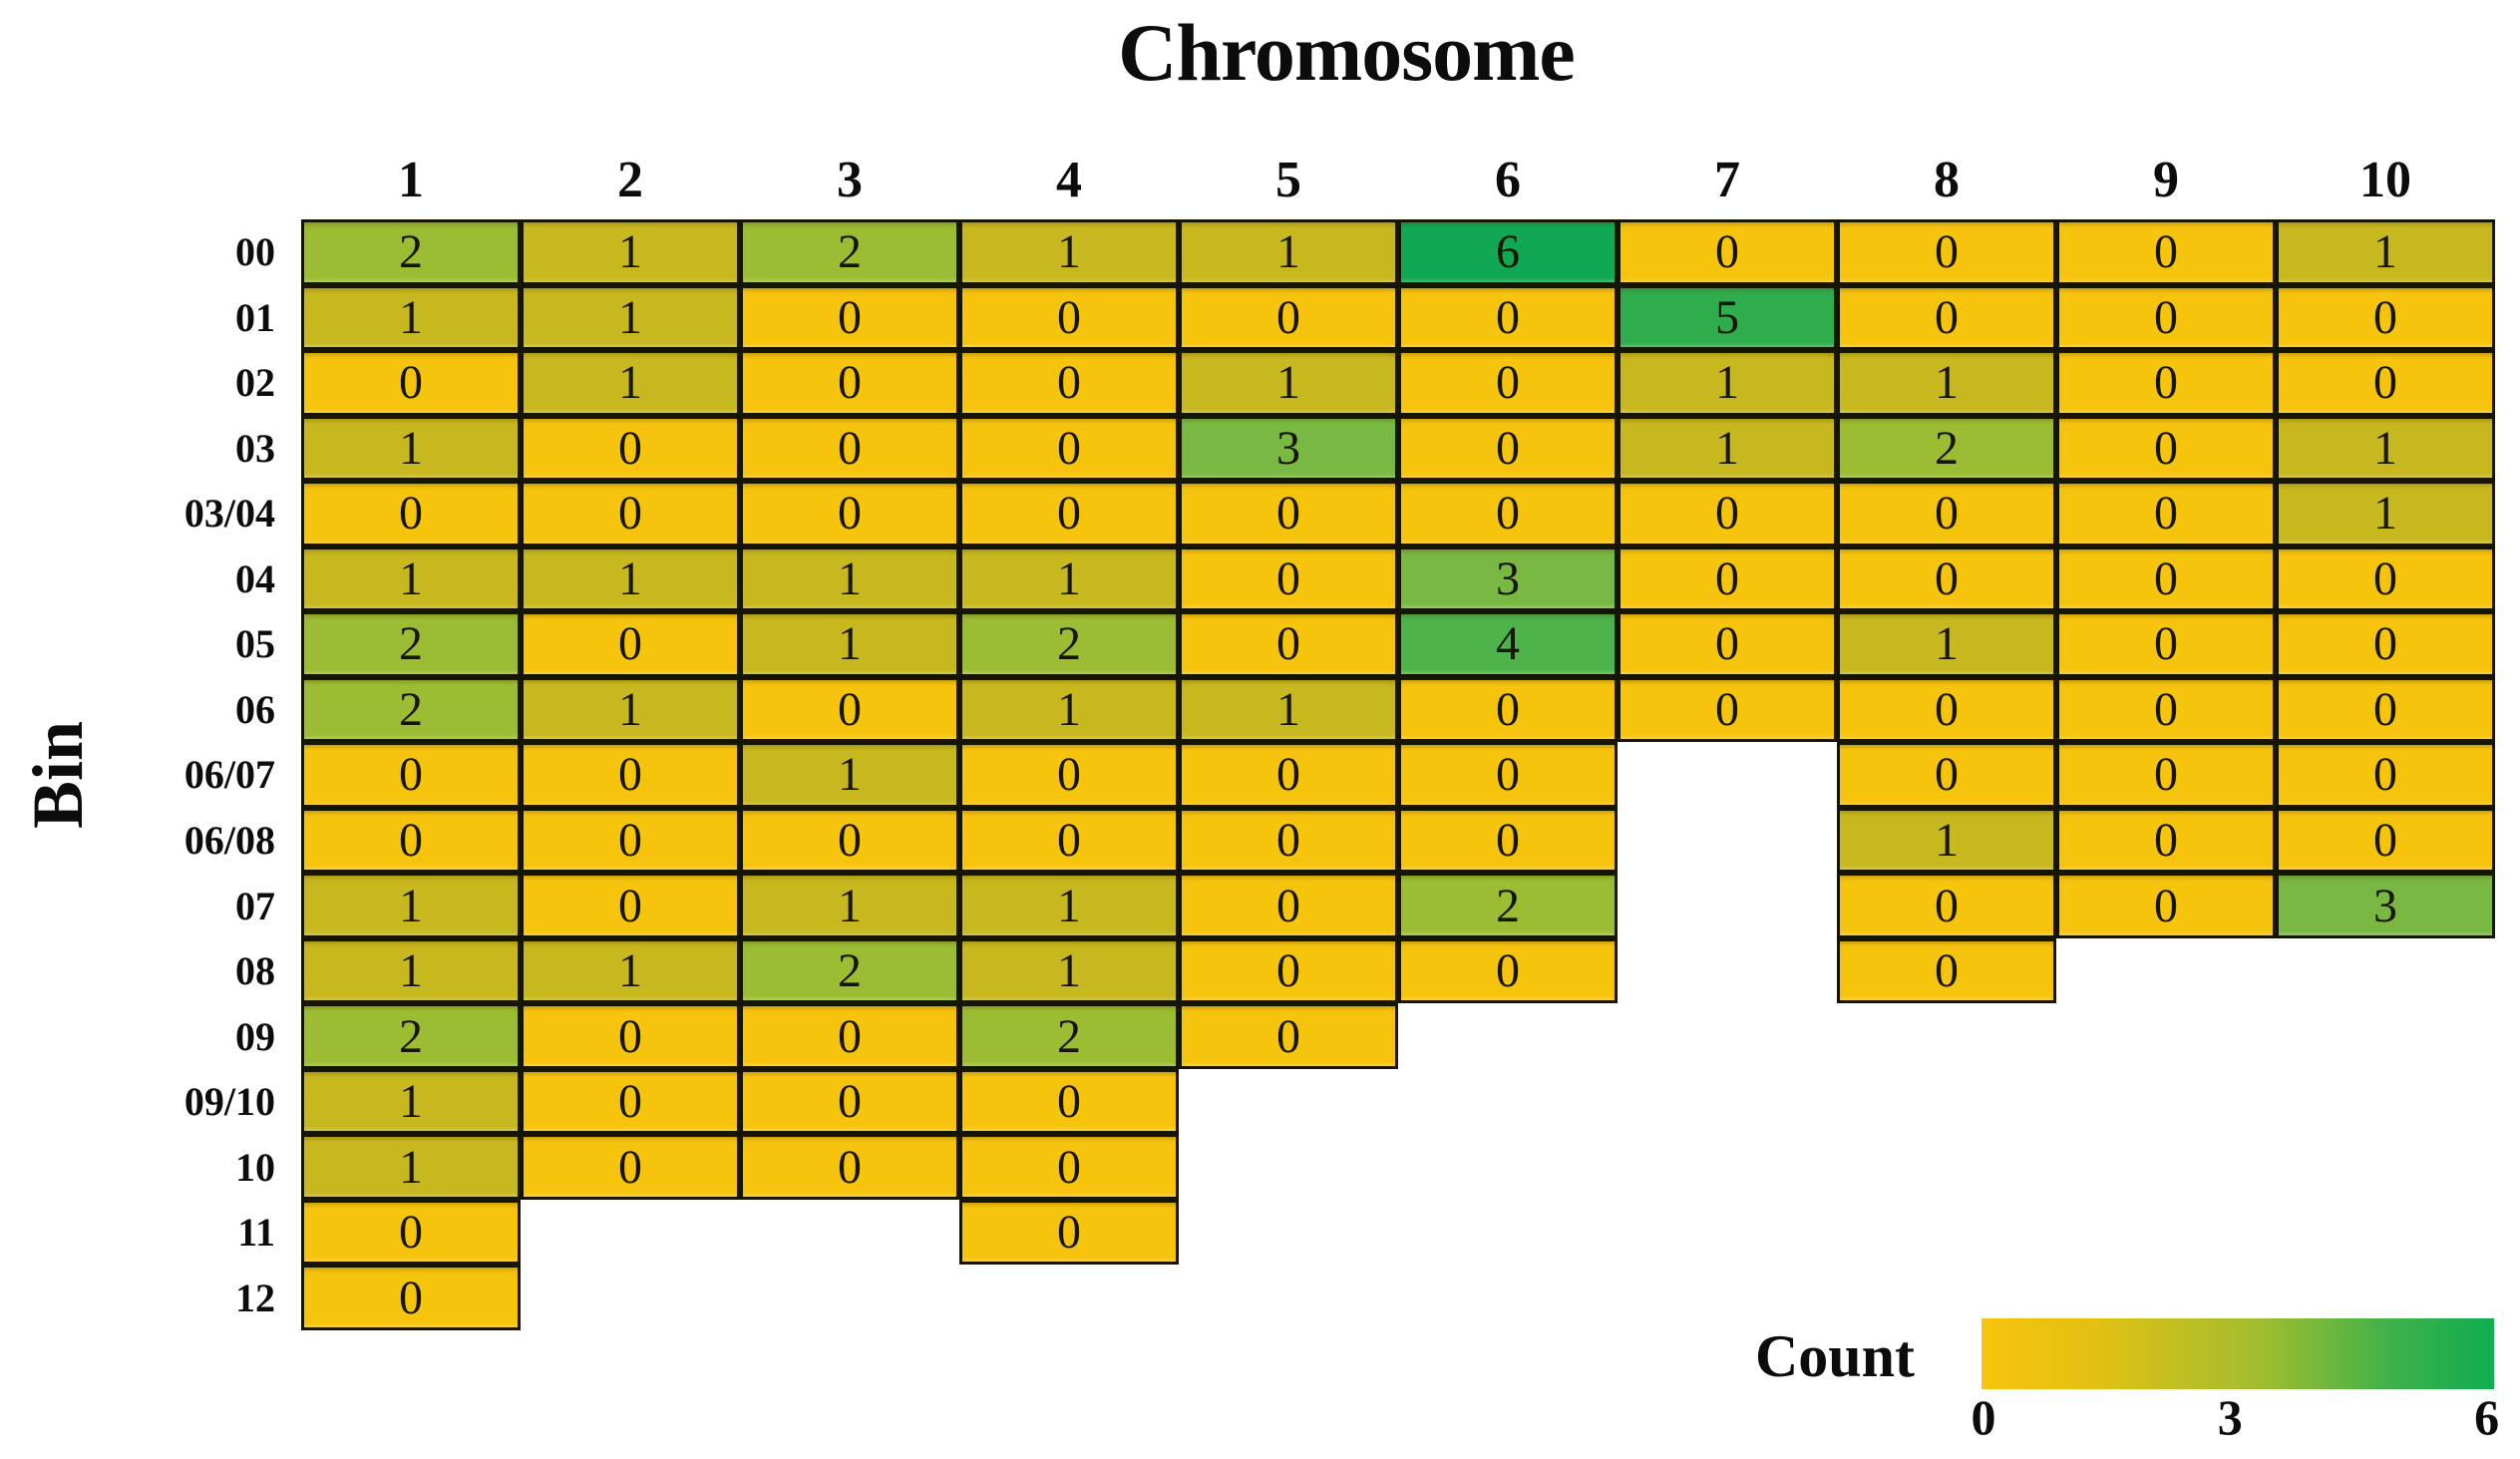  I want to click on heatmap-cell-bin03-chr2: 0, so click(630, 448).